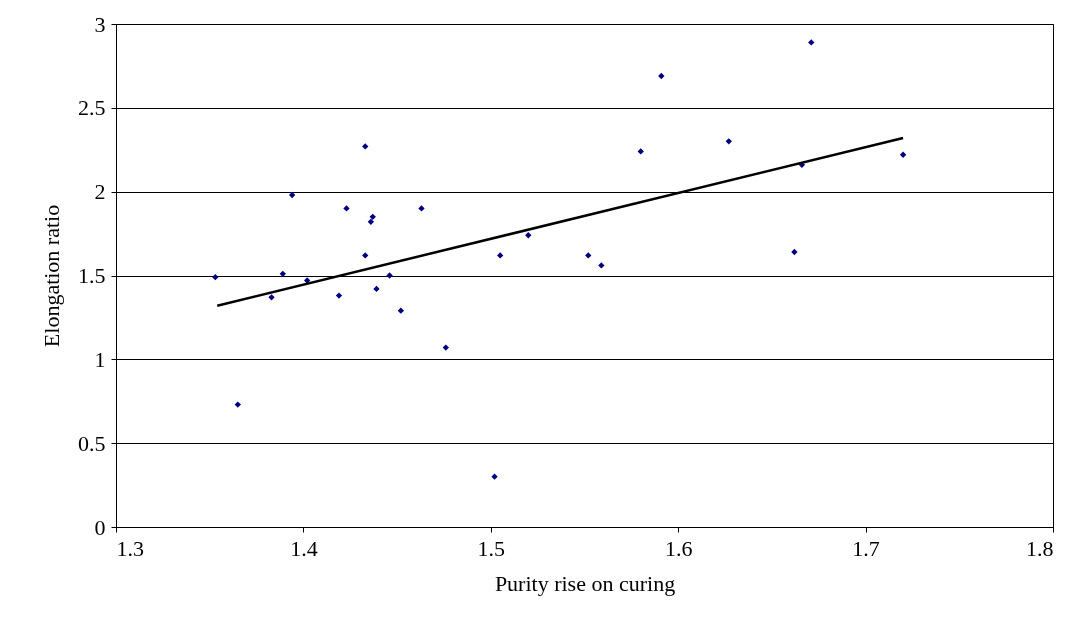 The image size is (1077, 637). I want to click on y-tick-label: 2, so click(100, 192).